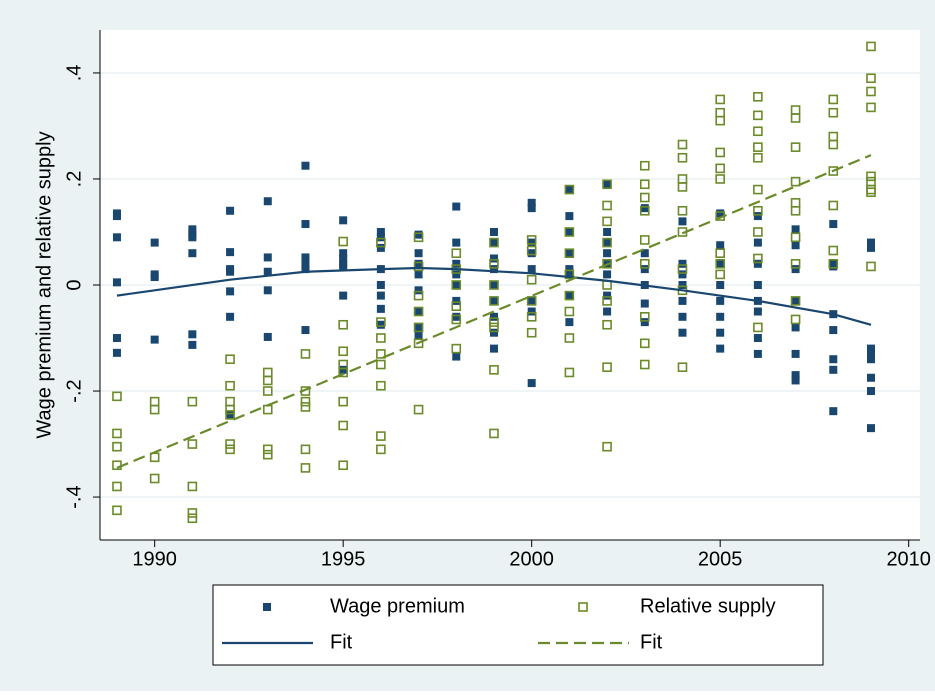 Image resolution: width=935 pixels, height=696 pixels. I want to click on legend-label: Relative supply, so click(708, 606).